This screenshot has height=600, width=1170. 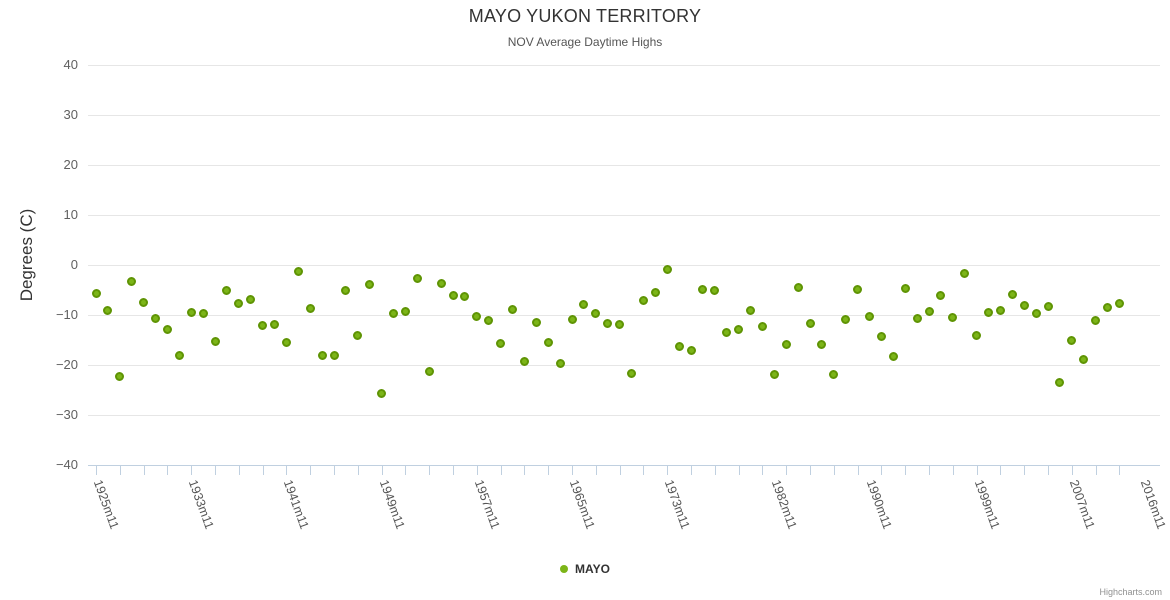 I want to click on credits-label: Highcharts.com, so click(x=1130, y=592).